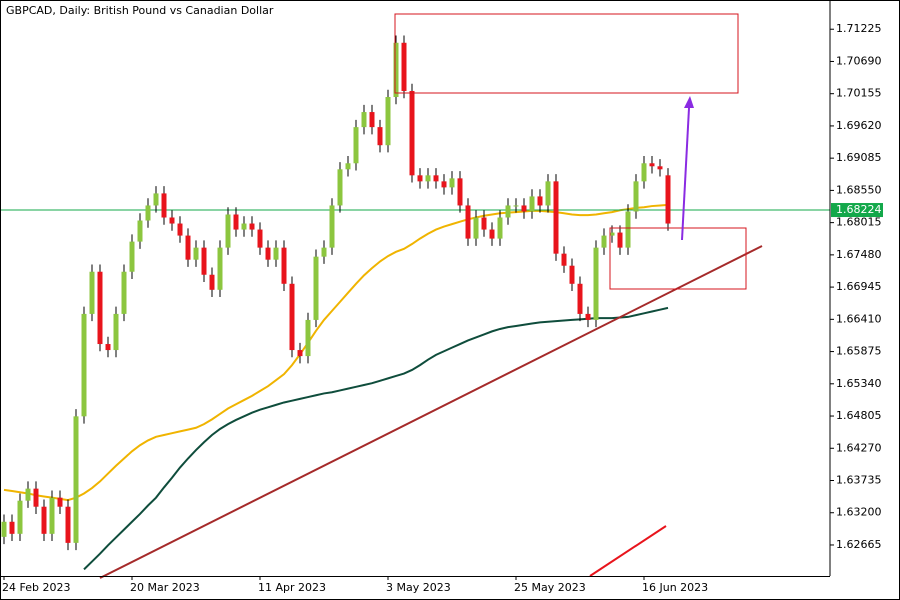 This screenshot has height=600, width=900. What do you see at coordinates (859, 512) in the screenshot?
I see `y-tick-label: 1.63200` at bounding box center [859, 512].